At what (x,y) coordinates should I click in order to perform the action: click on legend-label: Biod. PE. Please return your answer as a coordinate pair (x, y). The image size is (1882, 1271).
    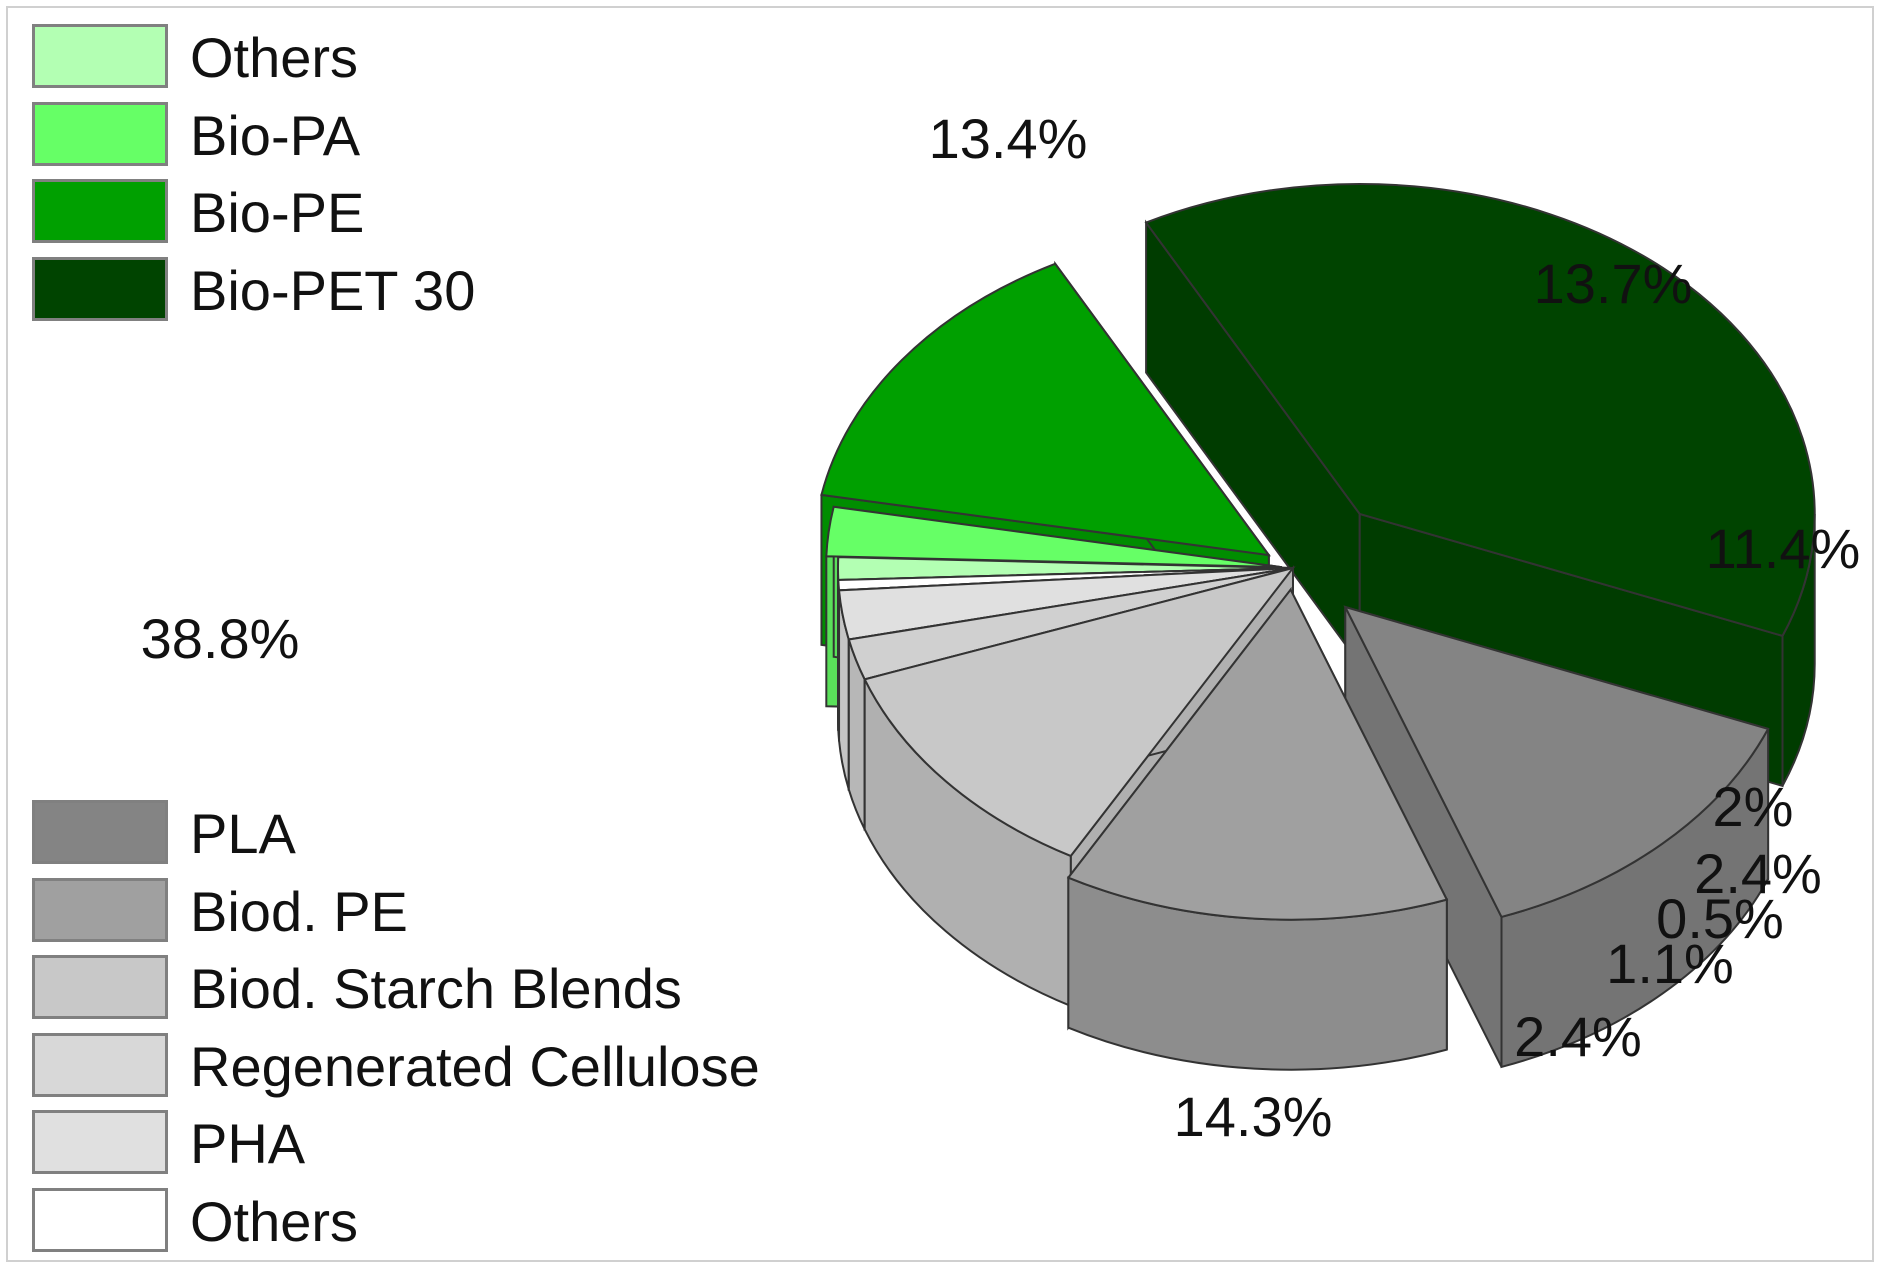
    Looking at the image, I should click on (299, 911).